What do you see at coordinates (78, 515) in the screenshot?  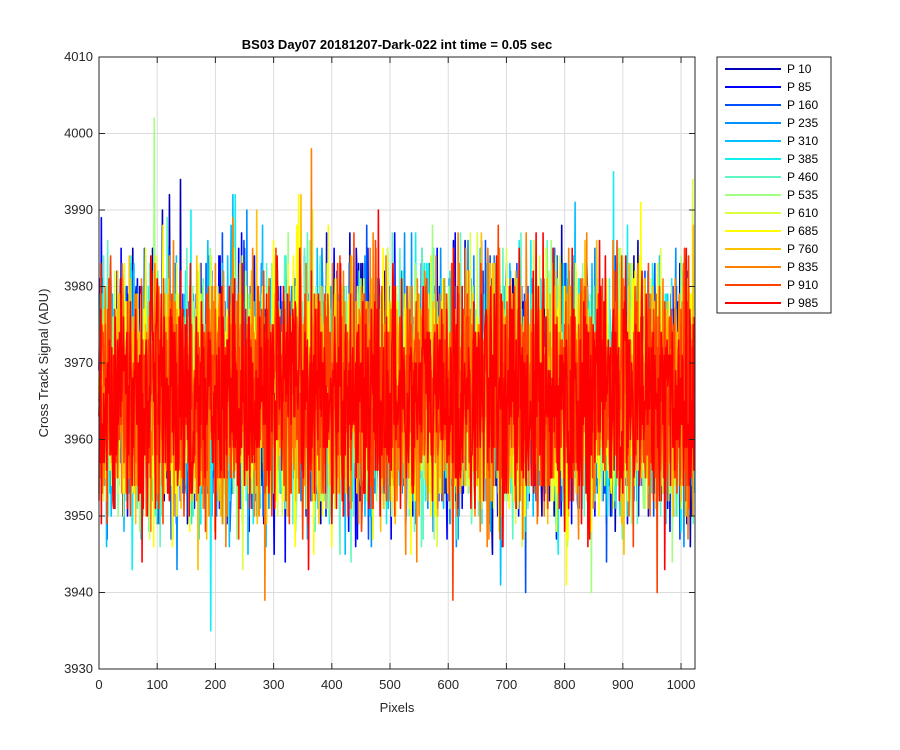 I see `y-tick-label-2: 3950` at bounding box center [78, 515].